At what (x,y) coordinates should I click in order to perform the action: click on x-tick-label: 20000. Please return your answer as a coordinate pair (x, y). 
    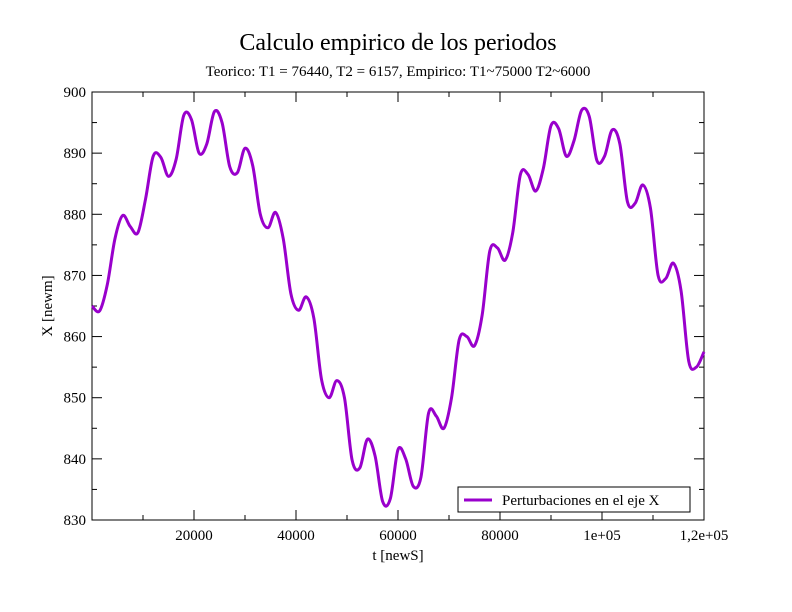
    Looking at the image, I should click on (194, 536).